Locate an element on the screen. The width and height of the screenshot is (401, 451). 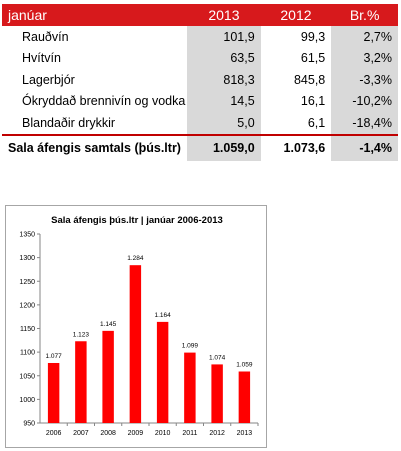
bar-data-label: 1.099 is located at coordinates (190, 346).